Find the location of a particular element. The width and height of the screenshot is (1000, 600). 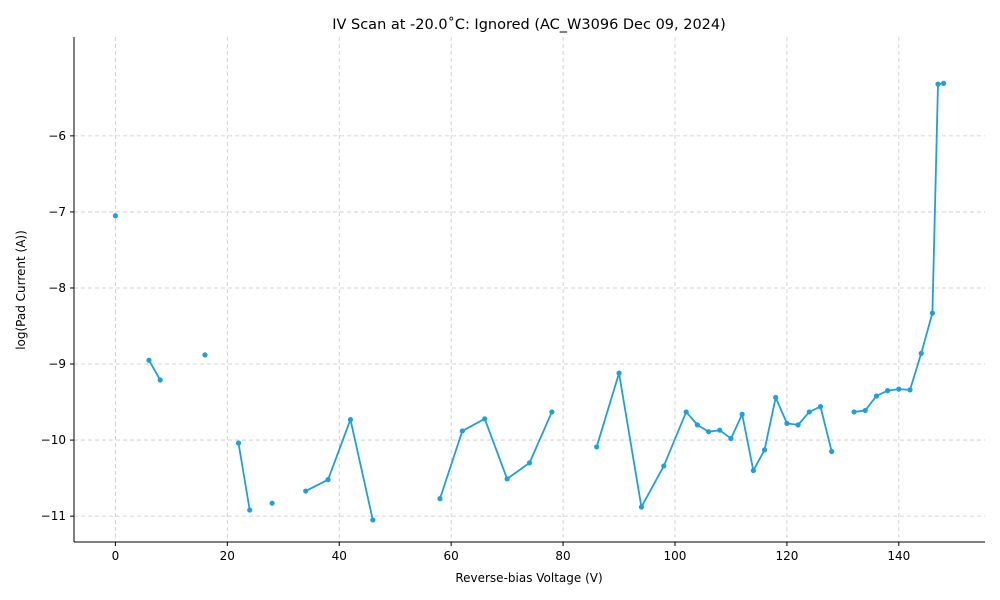

y-tick-label: −10 is located at coordinates (53, 440).